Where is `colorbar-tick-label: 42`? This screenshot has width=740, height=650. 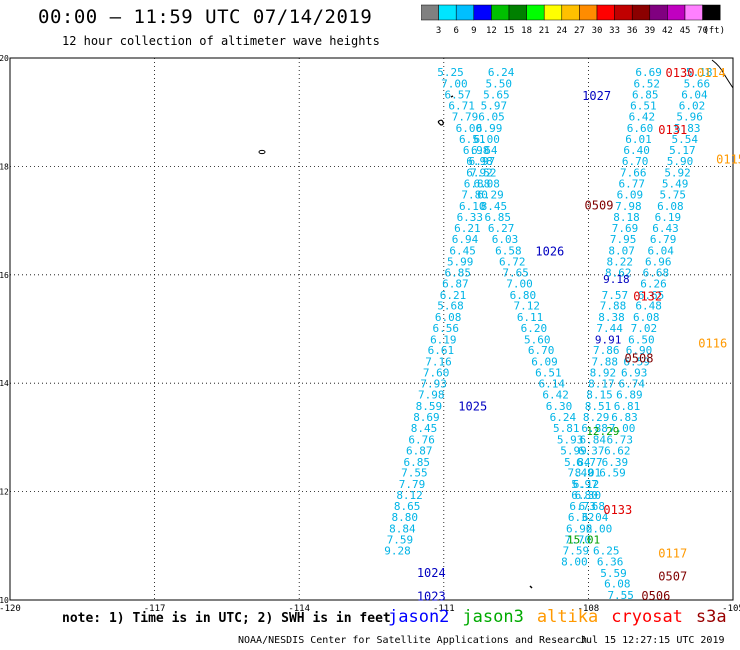
colorbar-tick-label: 42 is located at coordinates (667, 31).